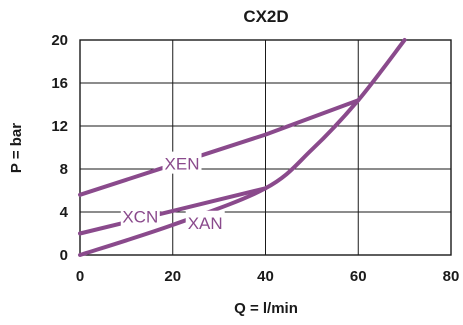 Image resolution: width=463 pixels, height=325 pixels. I want to click on series-label-text: XAN, so click(205, 223).